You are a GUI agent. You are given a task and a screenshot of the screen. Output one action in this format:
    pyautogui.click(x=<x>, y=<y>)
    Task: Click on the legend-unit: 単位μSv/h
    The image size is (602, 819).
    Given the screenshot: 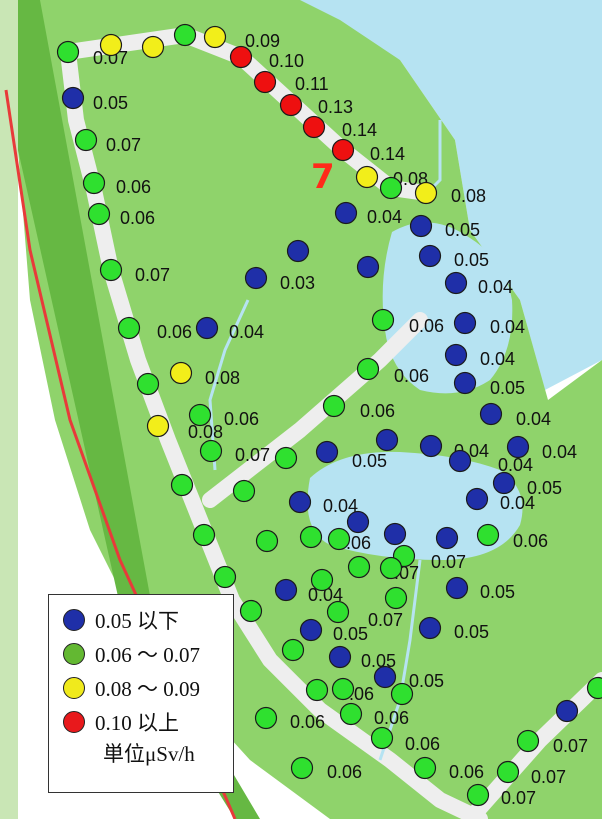 What is the action you would take?
    pyautogui.click(x=149, y=754)
    